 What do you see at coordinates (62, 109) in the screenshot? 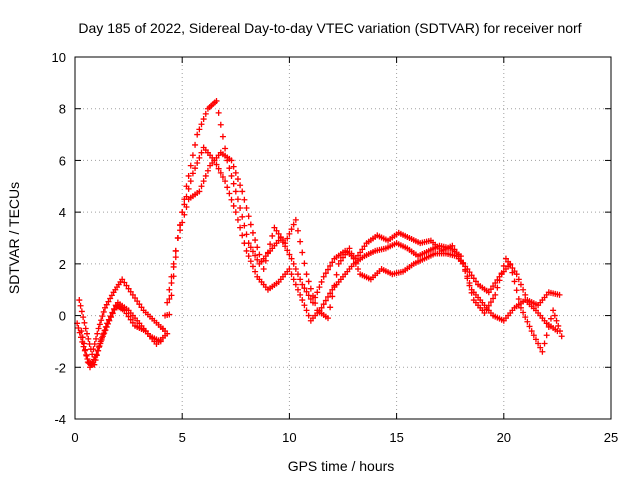
I see `y-tick-label: 8` at bounding box center [62, 109].